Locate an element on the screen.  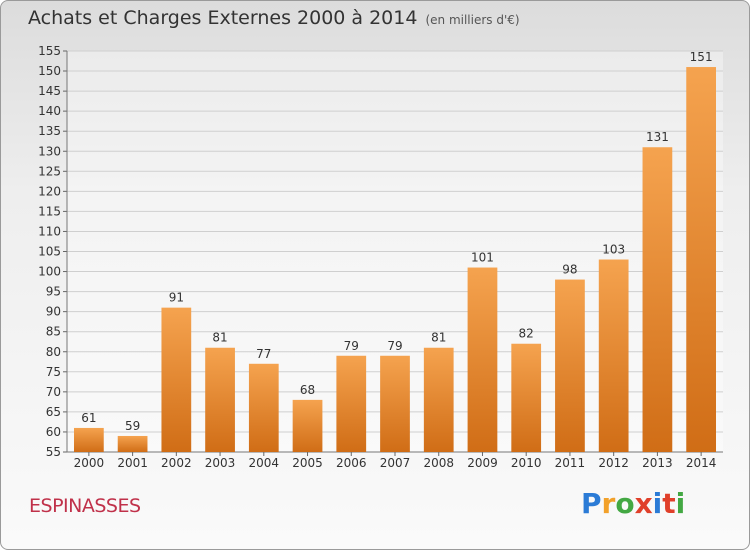
commune-name: ESPINASSES is located at coordinates (85, 506).